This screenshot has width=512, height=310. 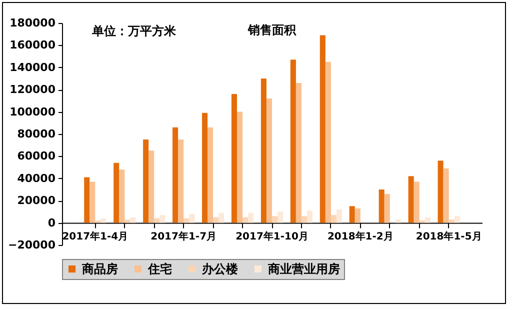 What do you see at coordinates (36, 134) in the screenshot?
I see `y-tick-label: 80000` at bounding box center [36, 134].